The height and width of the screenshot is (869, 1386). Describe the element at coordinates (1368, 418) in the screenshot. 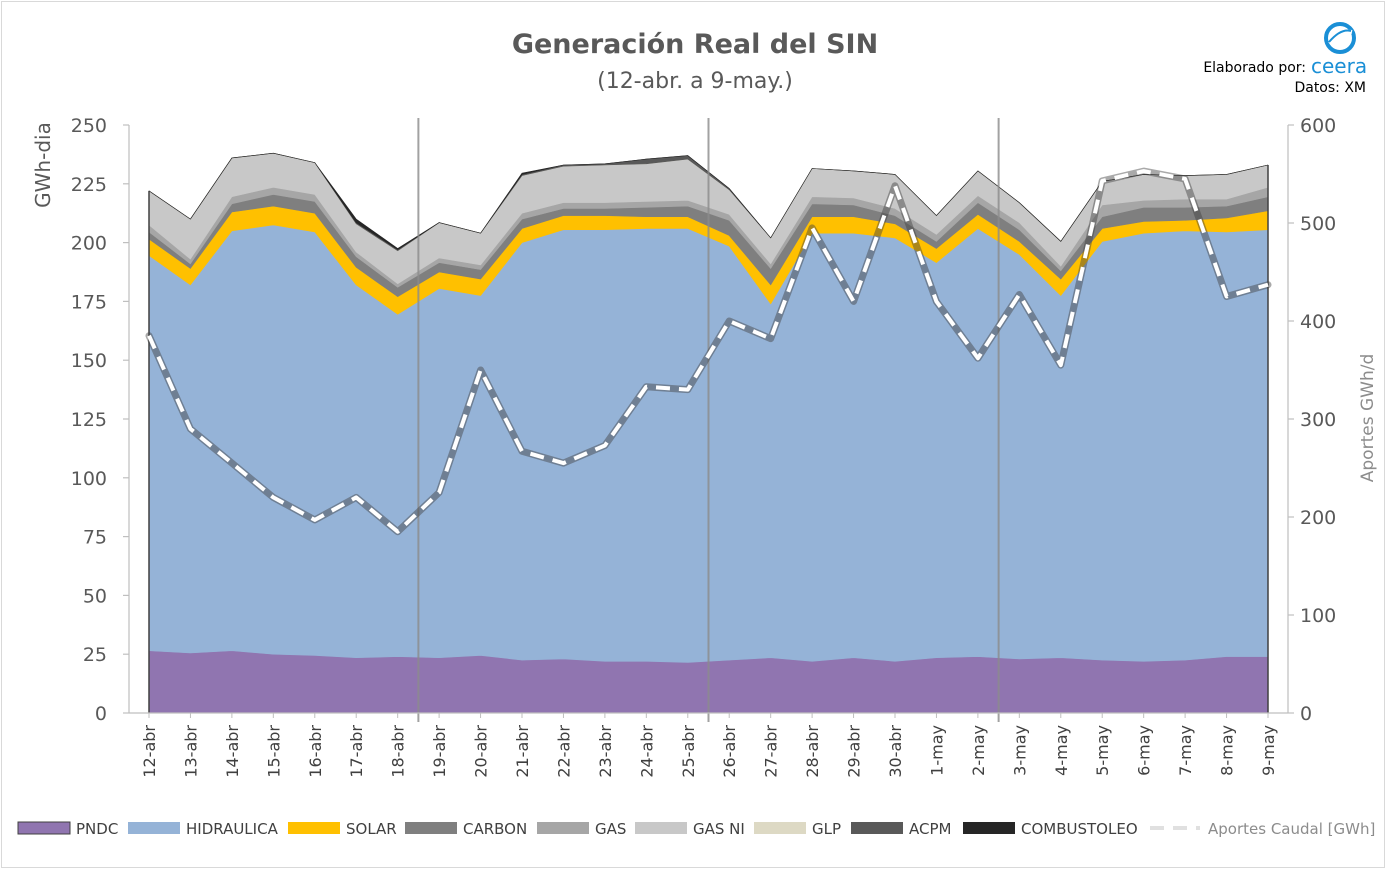

I see `y2-axis-label: Aportes GWh/d` at that location.